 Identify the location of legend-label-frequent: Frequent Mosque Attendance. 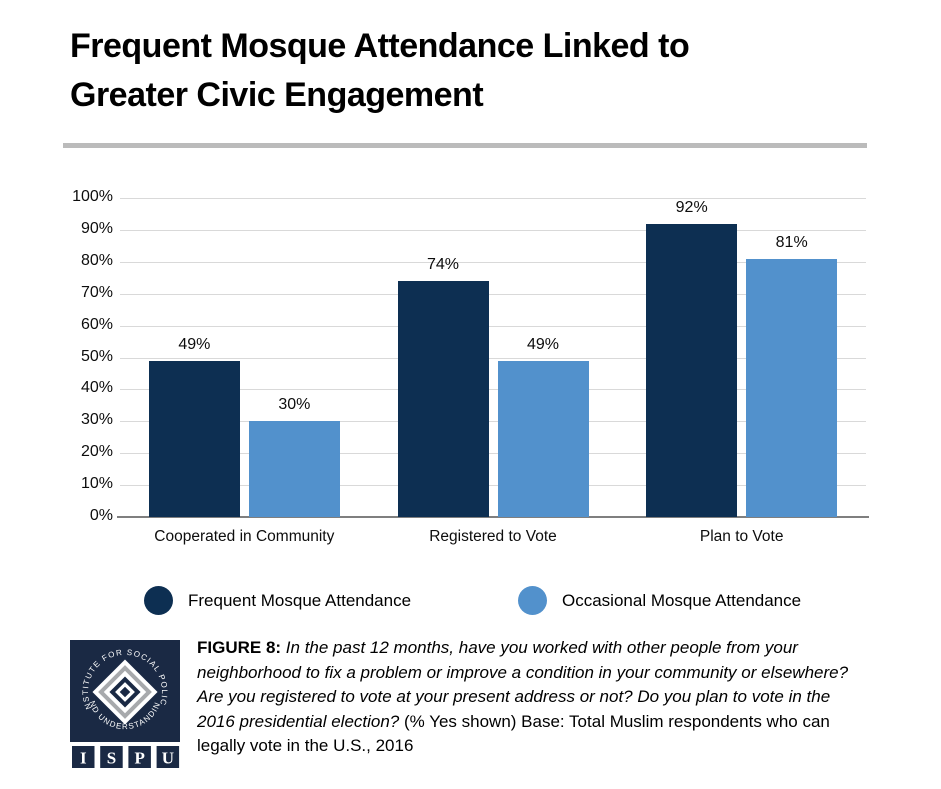
(300, 600).